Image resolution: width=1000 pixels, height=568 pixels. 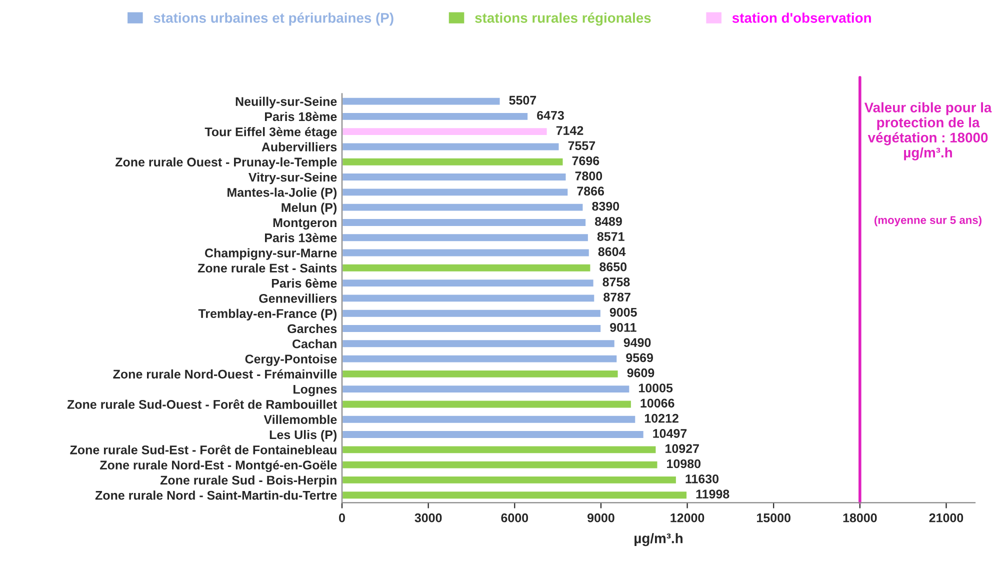 I want to click on y-tick-label: Paris 18ème, so click(x=301, y=117).